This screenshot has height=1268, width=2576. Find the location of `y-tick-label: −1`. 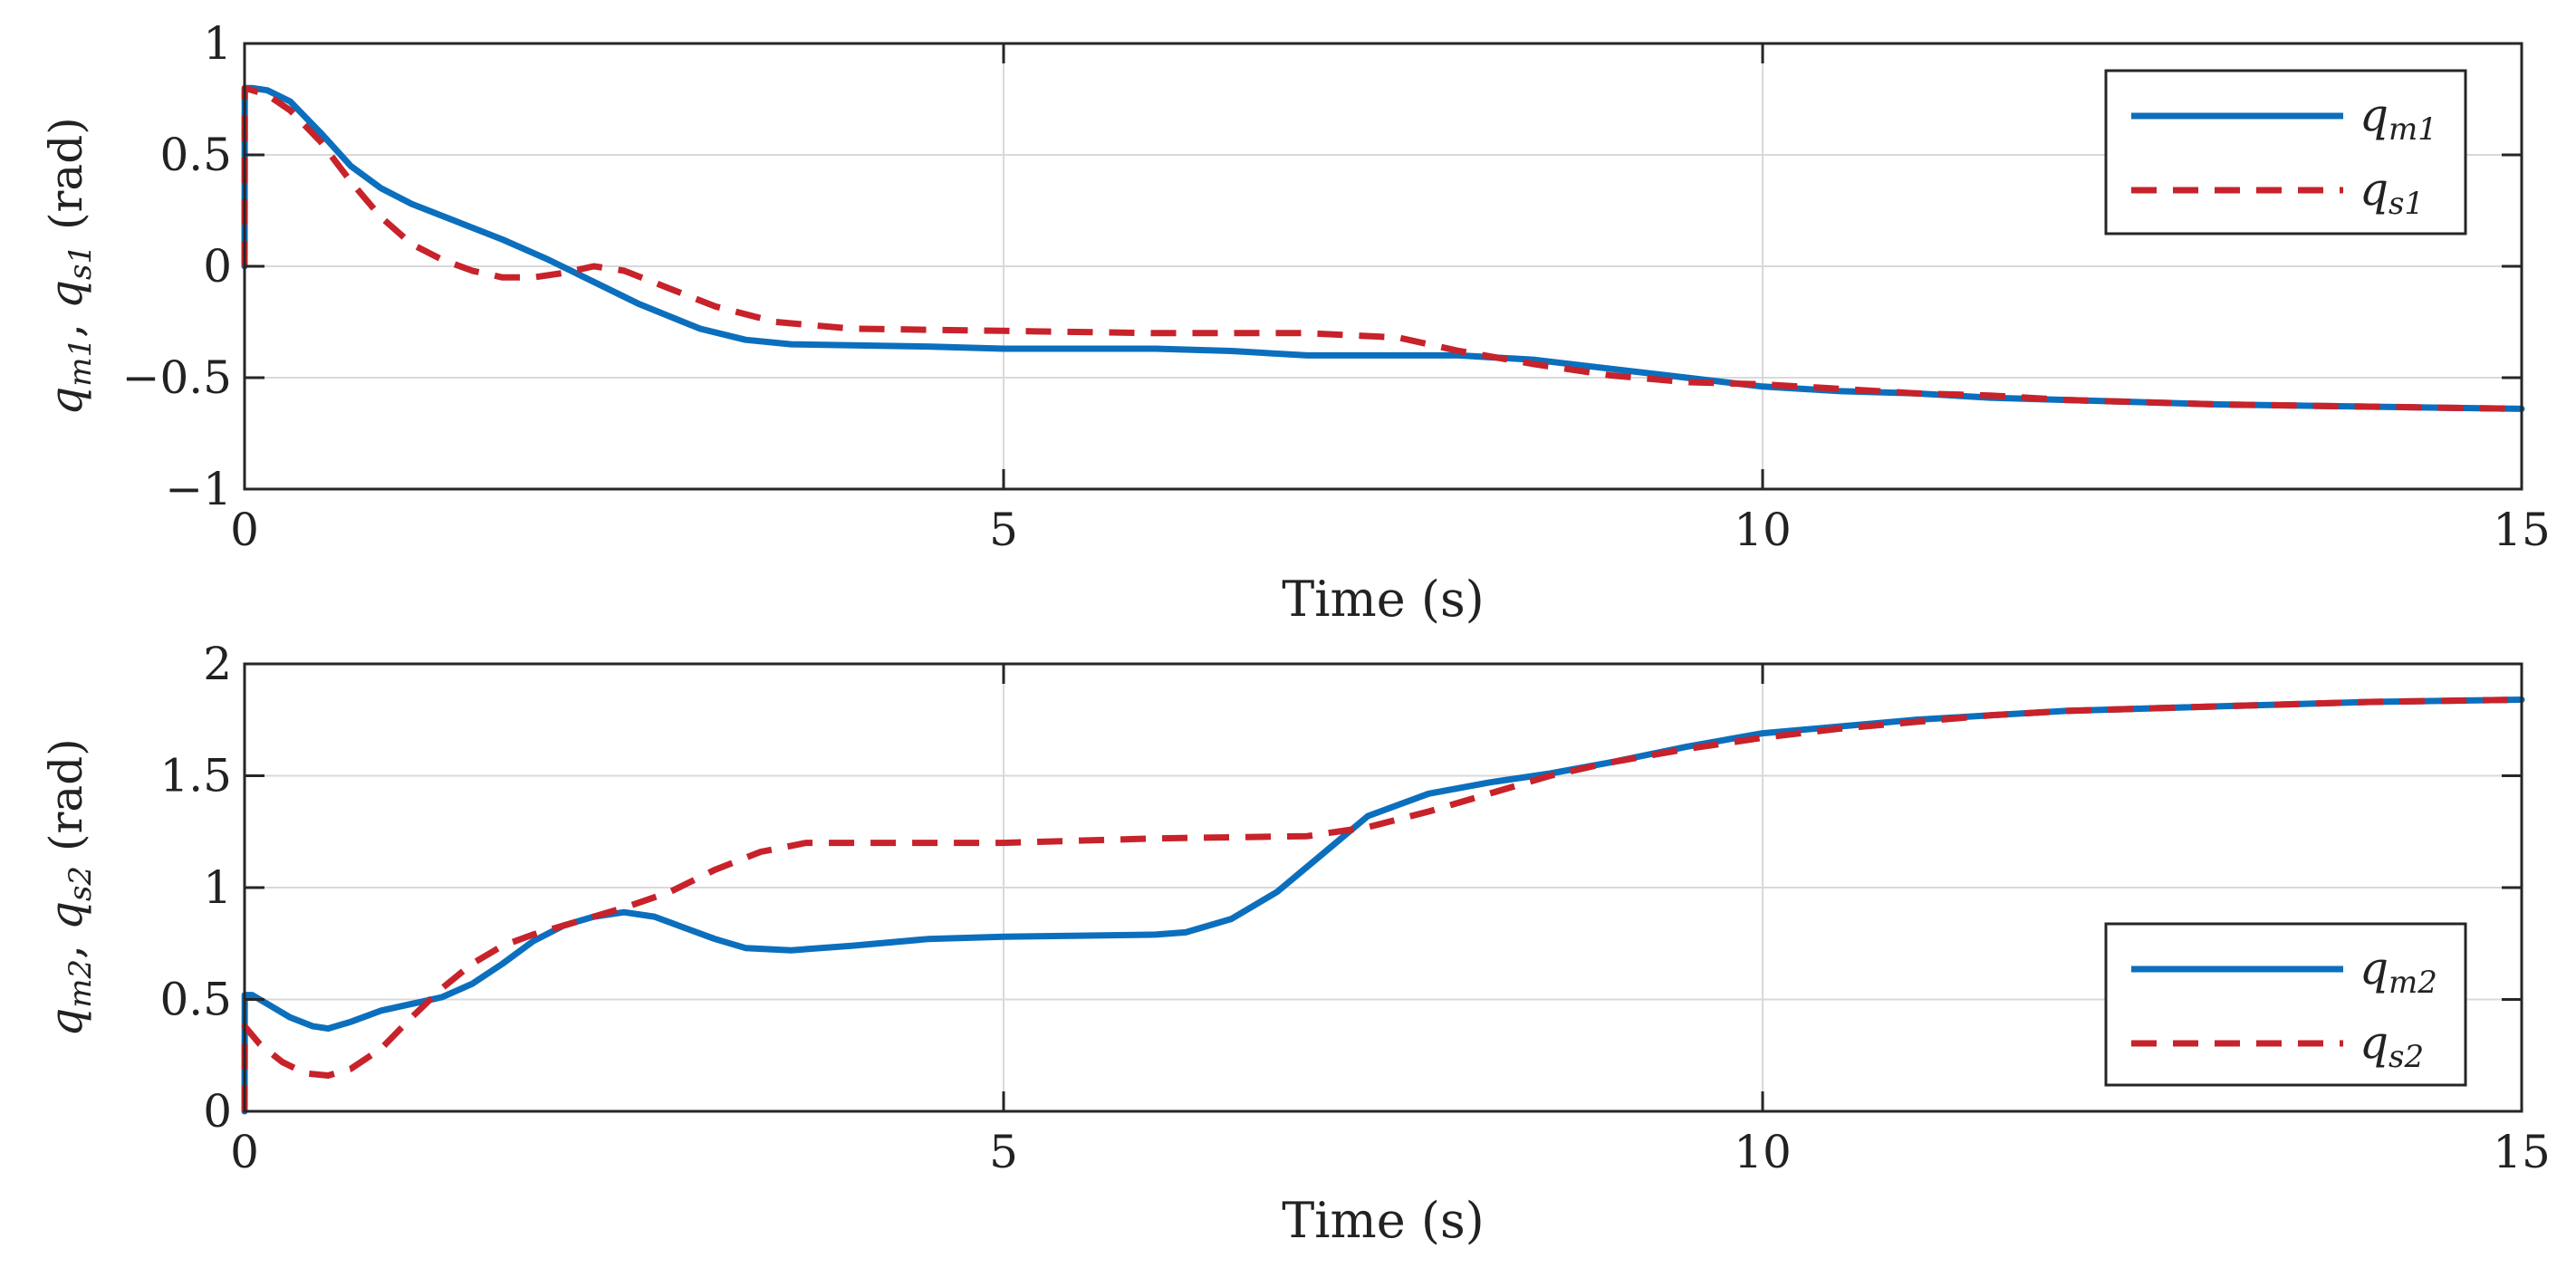

y-tick-label: −1 is located at coordinates (198, 489).